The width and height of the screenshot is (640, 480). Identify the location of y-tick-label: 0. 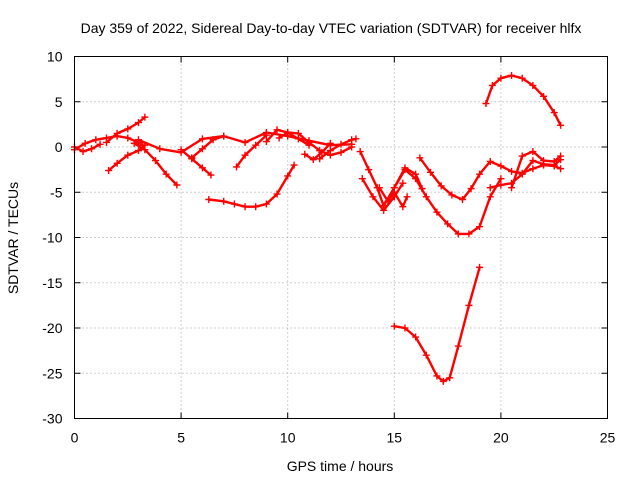
(59, 147).